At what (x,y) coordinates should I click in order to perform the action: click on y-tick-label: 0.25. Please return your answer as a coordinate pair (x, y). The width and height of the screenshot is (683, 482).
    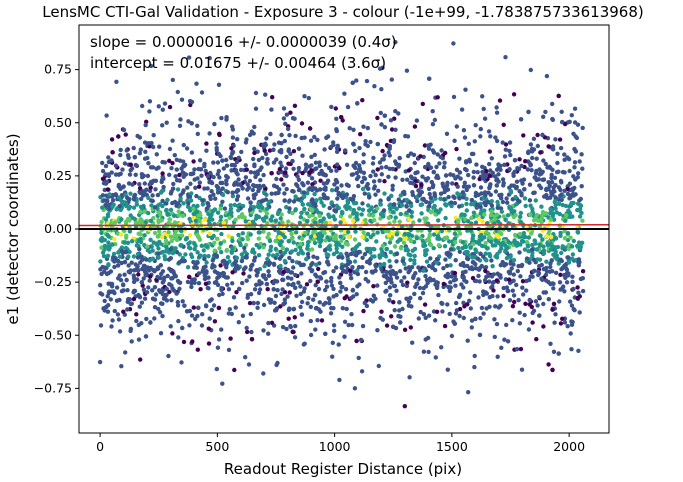
    Looking at the image, I should click on (58, 175).